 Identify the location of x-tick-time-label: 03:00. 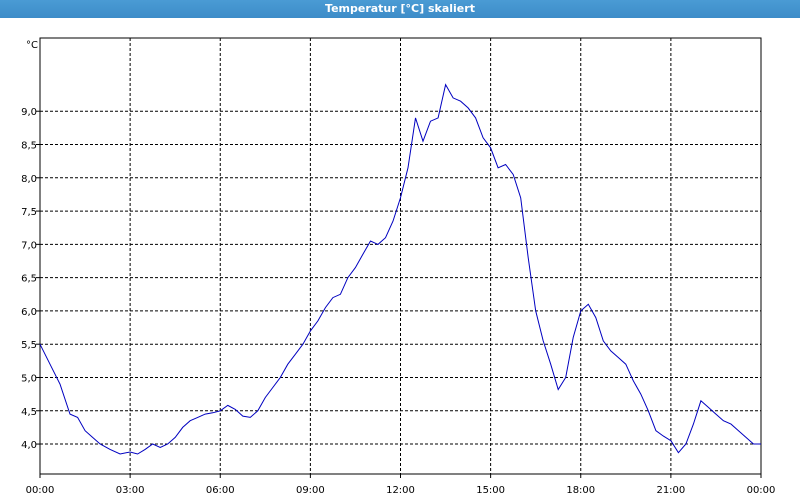
(130, 490).